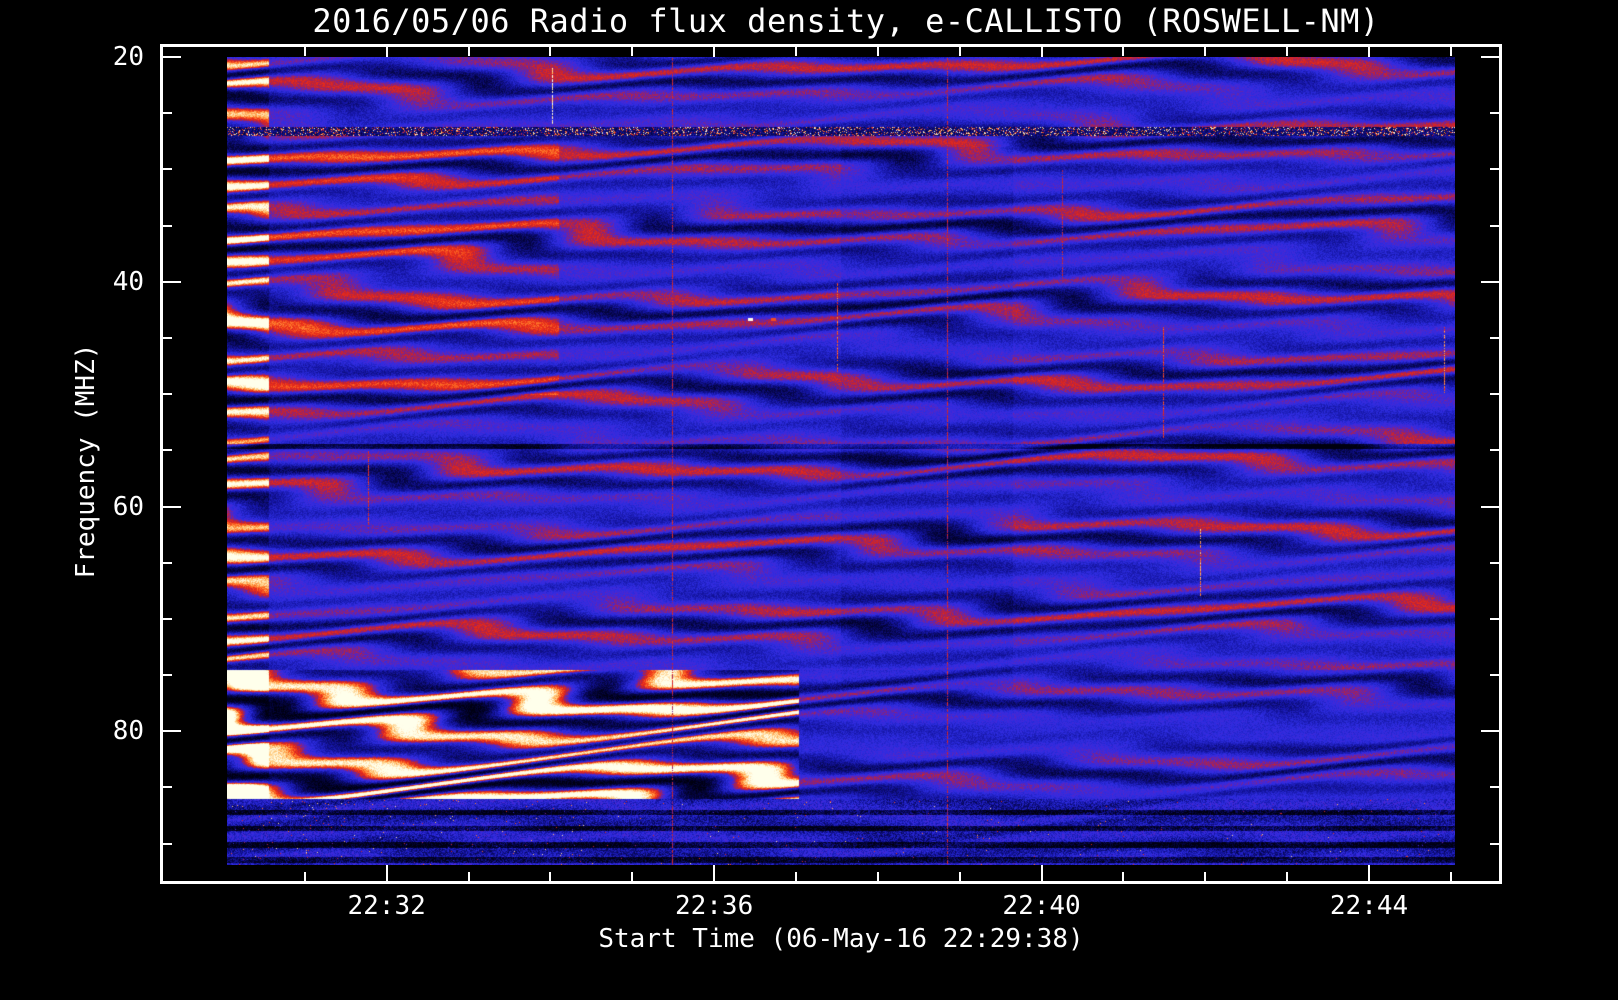 The height and width of the screenshot is (1000, 1618). I want to click on x-tick-label: 22:32, so click(386, 906).